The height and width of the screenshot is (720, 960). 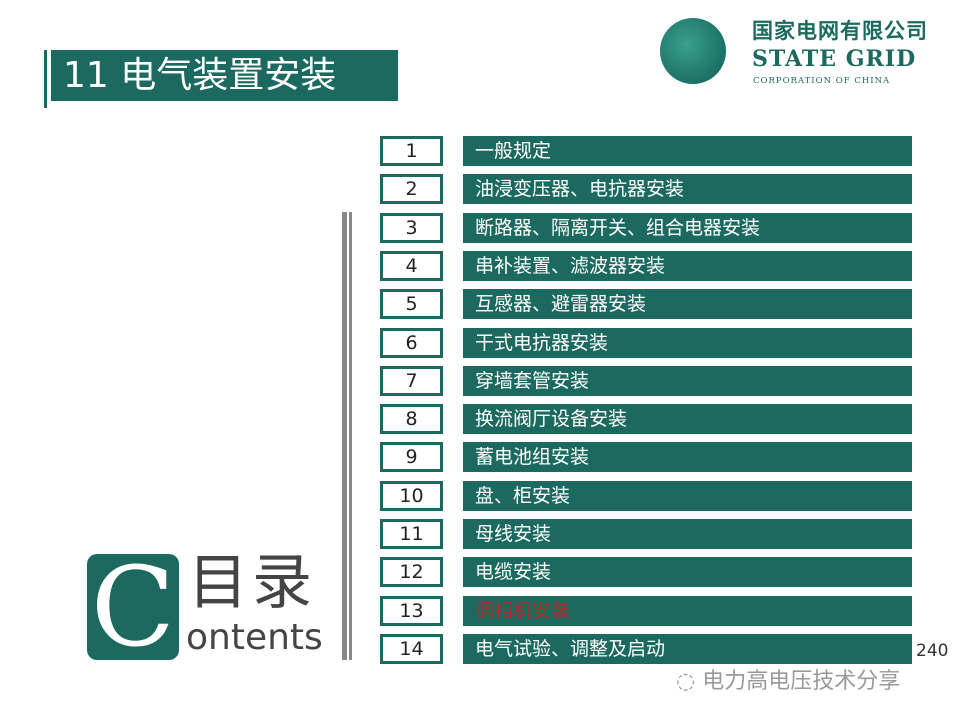 I want to click on contents-c-logo: C, so click(x=133, y=607).